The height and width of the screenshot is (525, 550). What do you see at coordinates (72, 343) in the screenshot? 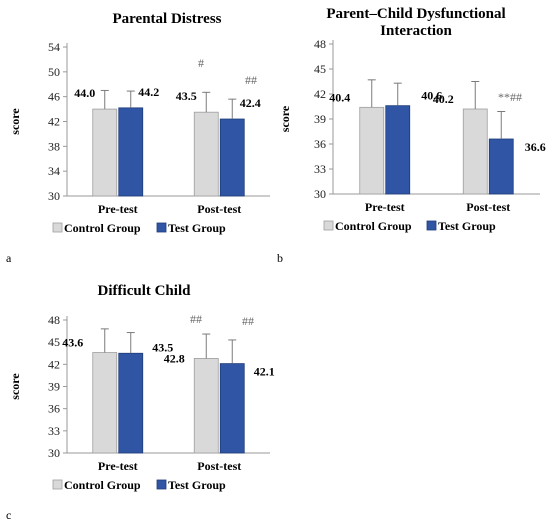
I see `data-label: 43.6` at bounding box center [72, 343].